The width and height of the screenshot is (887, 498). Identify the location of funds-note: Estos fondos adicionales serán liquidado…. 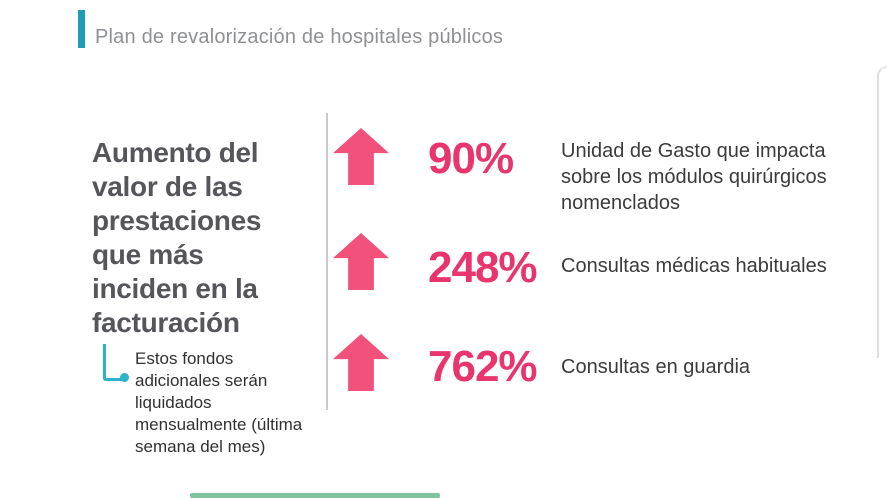
(219, 402).